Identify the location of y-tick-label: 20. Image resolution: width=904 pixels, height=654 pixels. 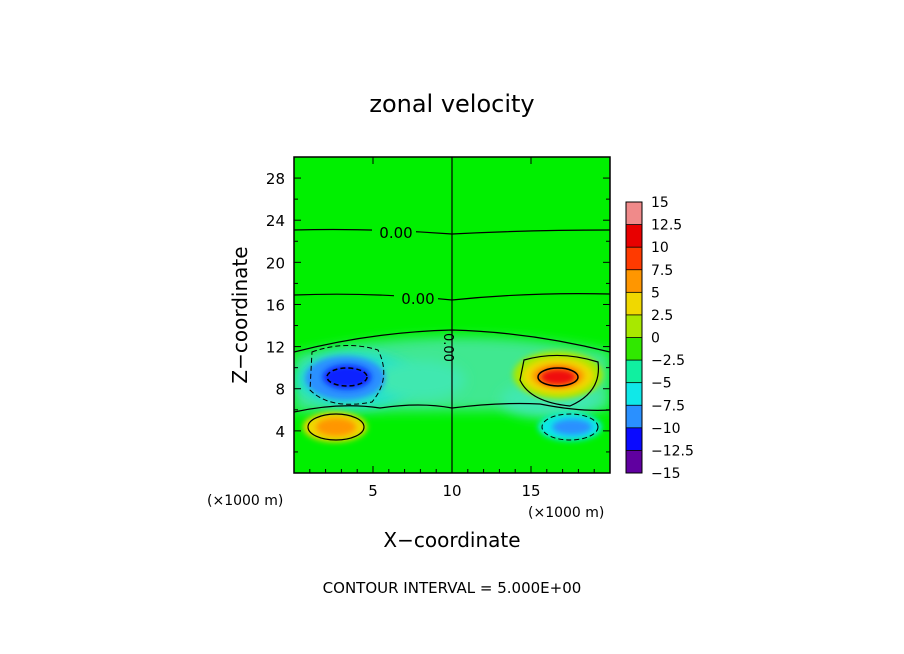
(275, 263).